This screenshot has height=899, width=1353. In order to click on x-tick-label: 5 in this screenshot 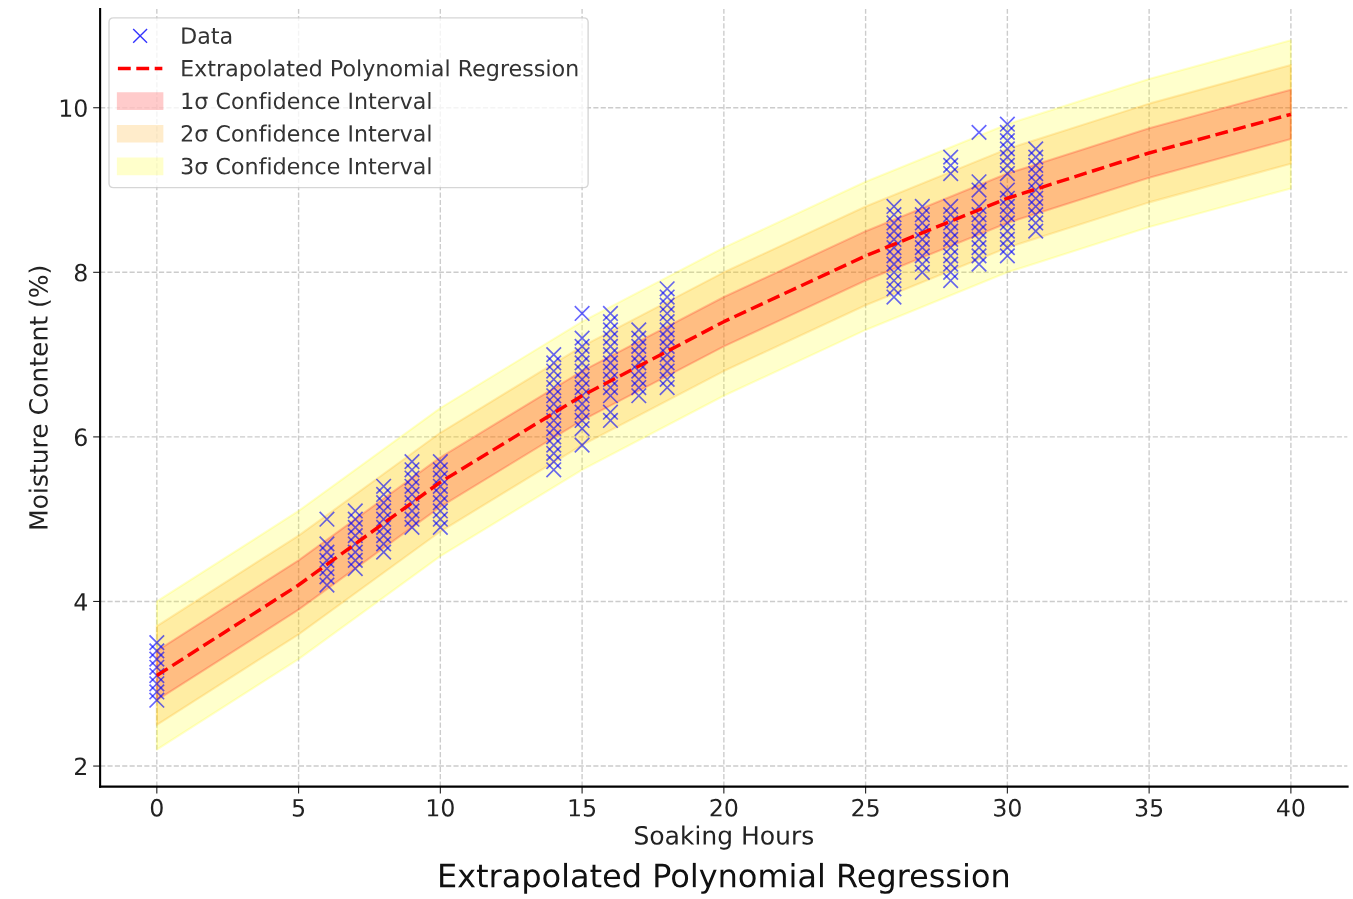, I will do `click(298, 808)`.